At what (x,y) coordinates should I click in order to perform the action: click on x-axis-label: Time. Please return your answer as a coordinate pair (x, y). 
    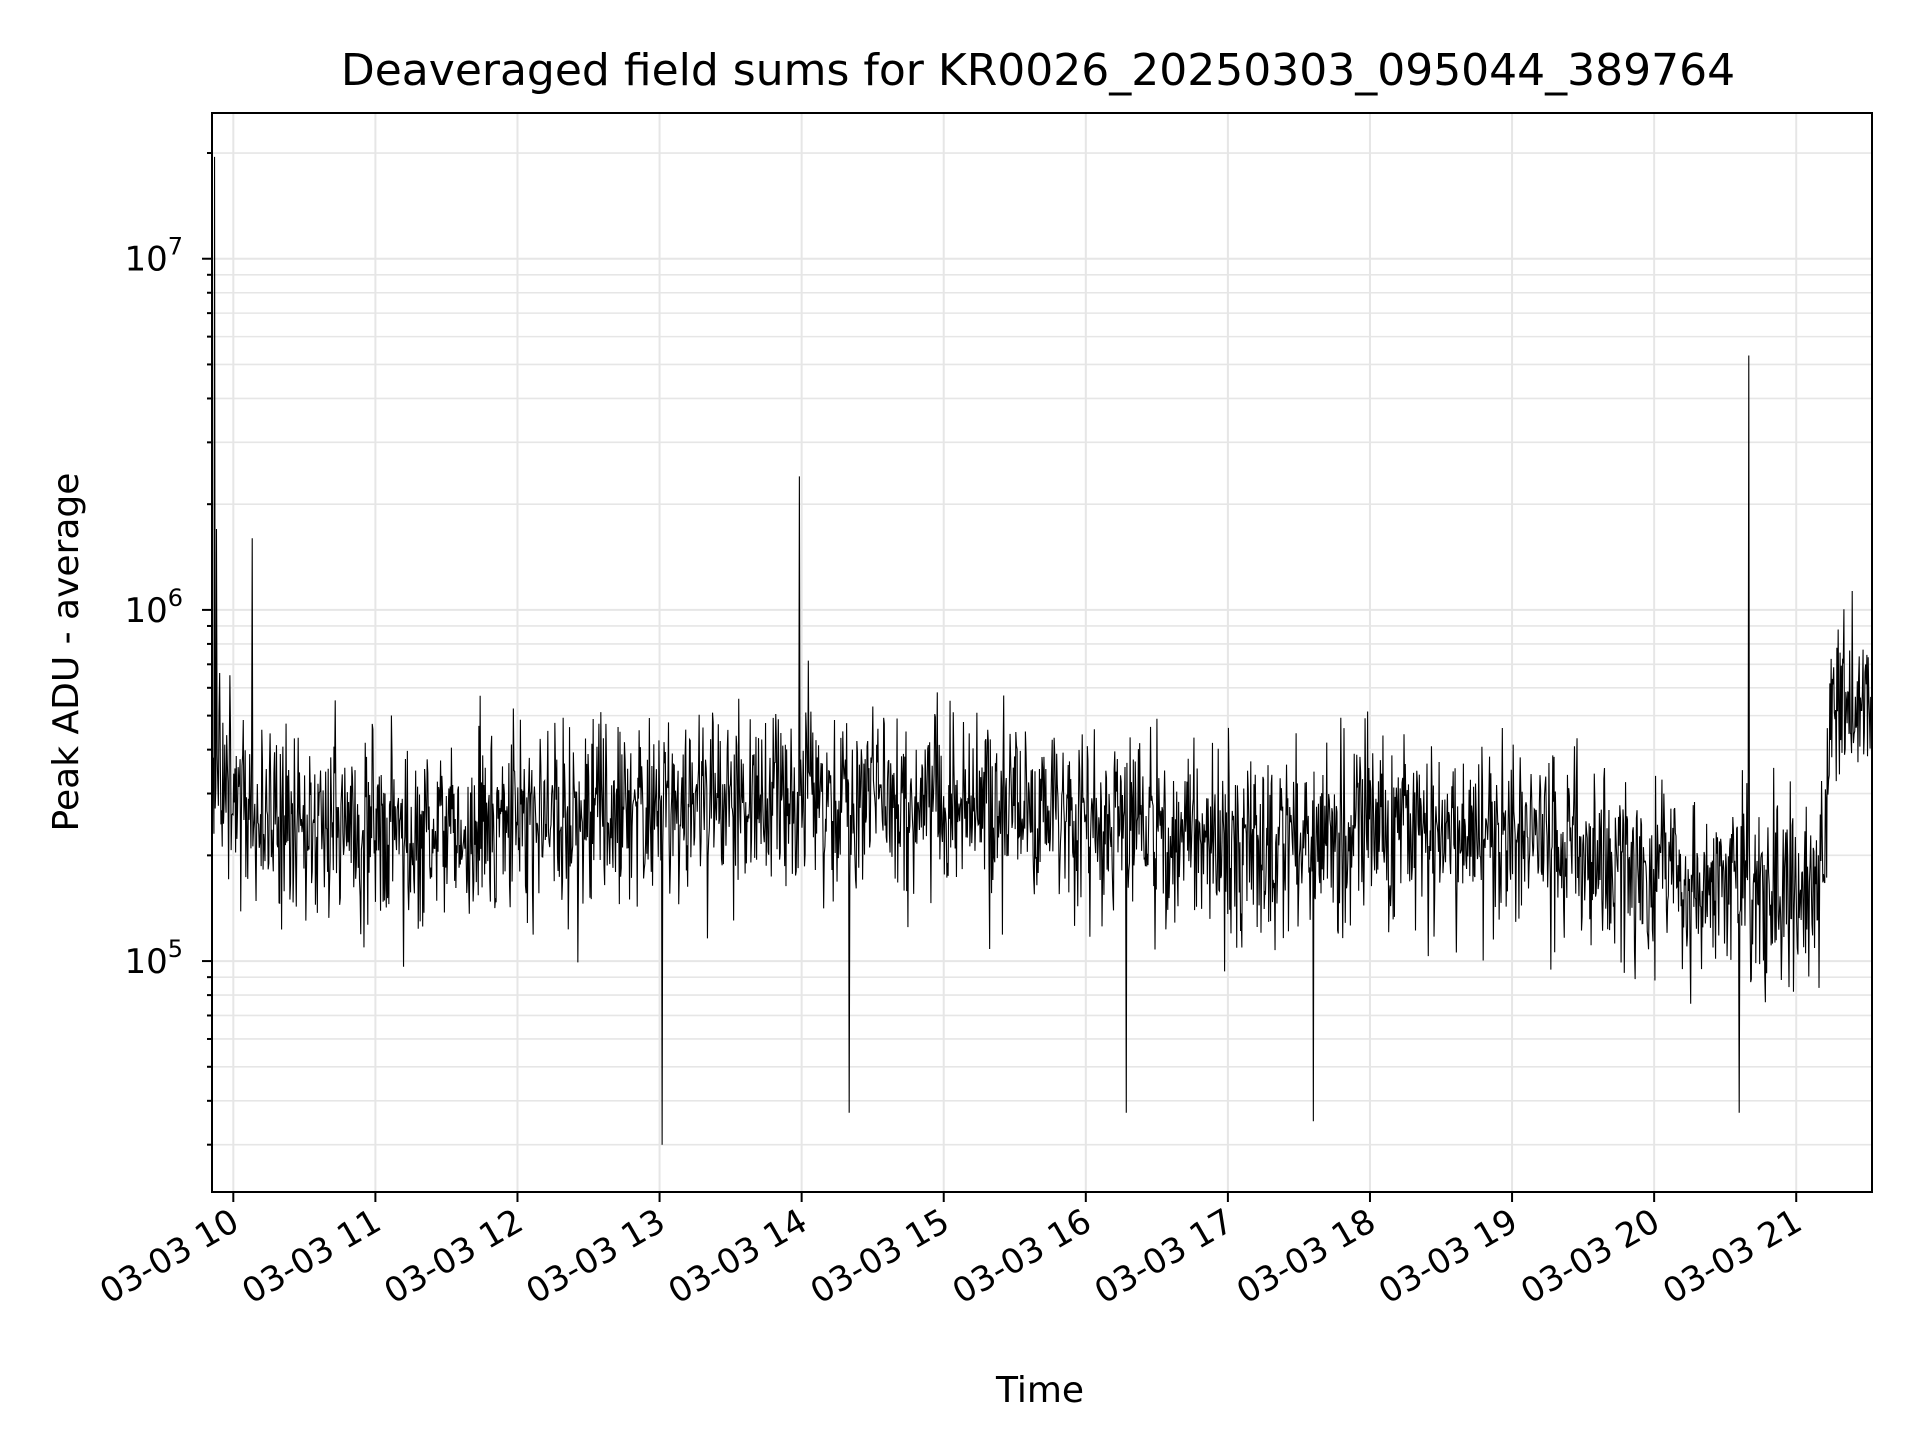
    Looking at the image, I should click on (1039, 1390).